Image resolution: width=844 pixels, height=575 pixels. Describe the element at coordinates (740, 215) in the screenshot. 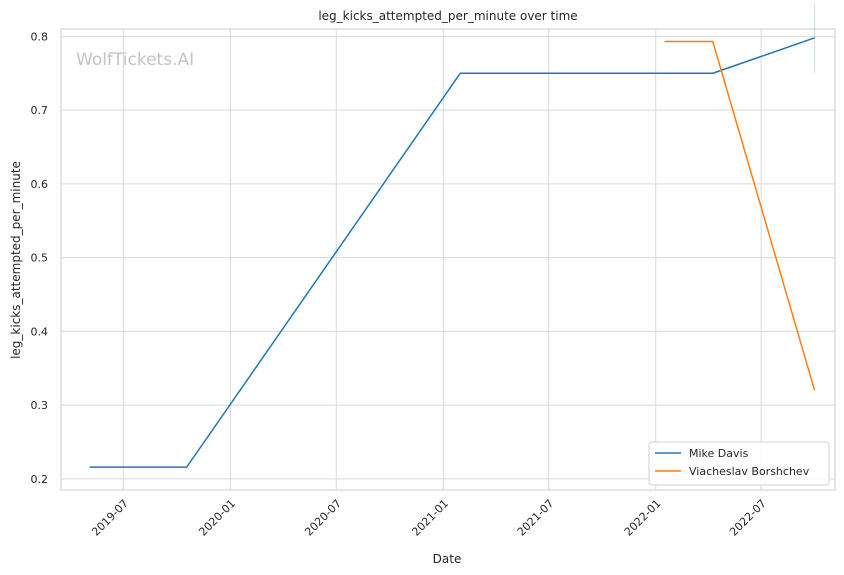

I see `series-line-viacheslav-borshchev` at that location.